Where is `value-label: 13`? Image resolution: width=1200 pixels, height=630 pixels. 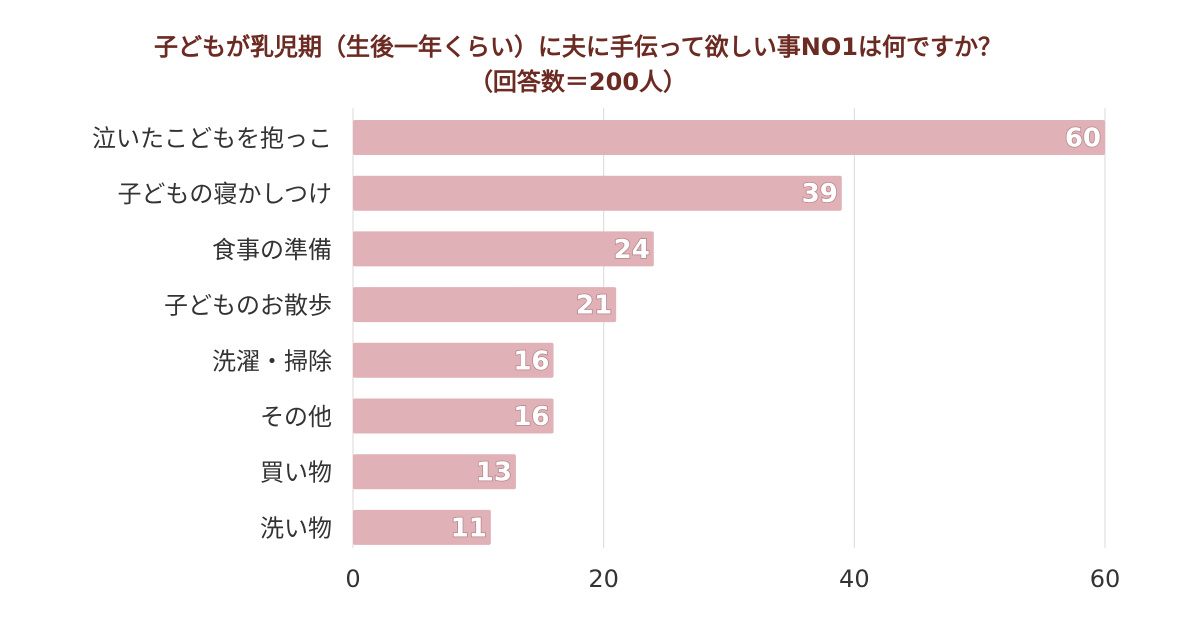 value-label: 13 is located at coordinates (494, 473).